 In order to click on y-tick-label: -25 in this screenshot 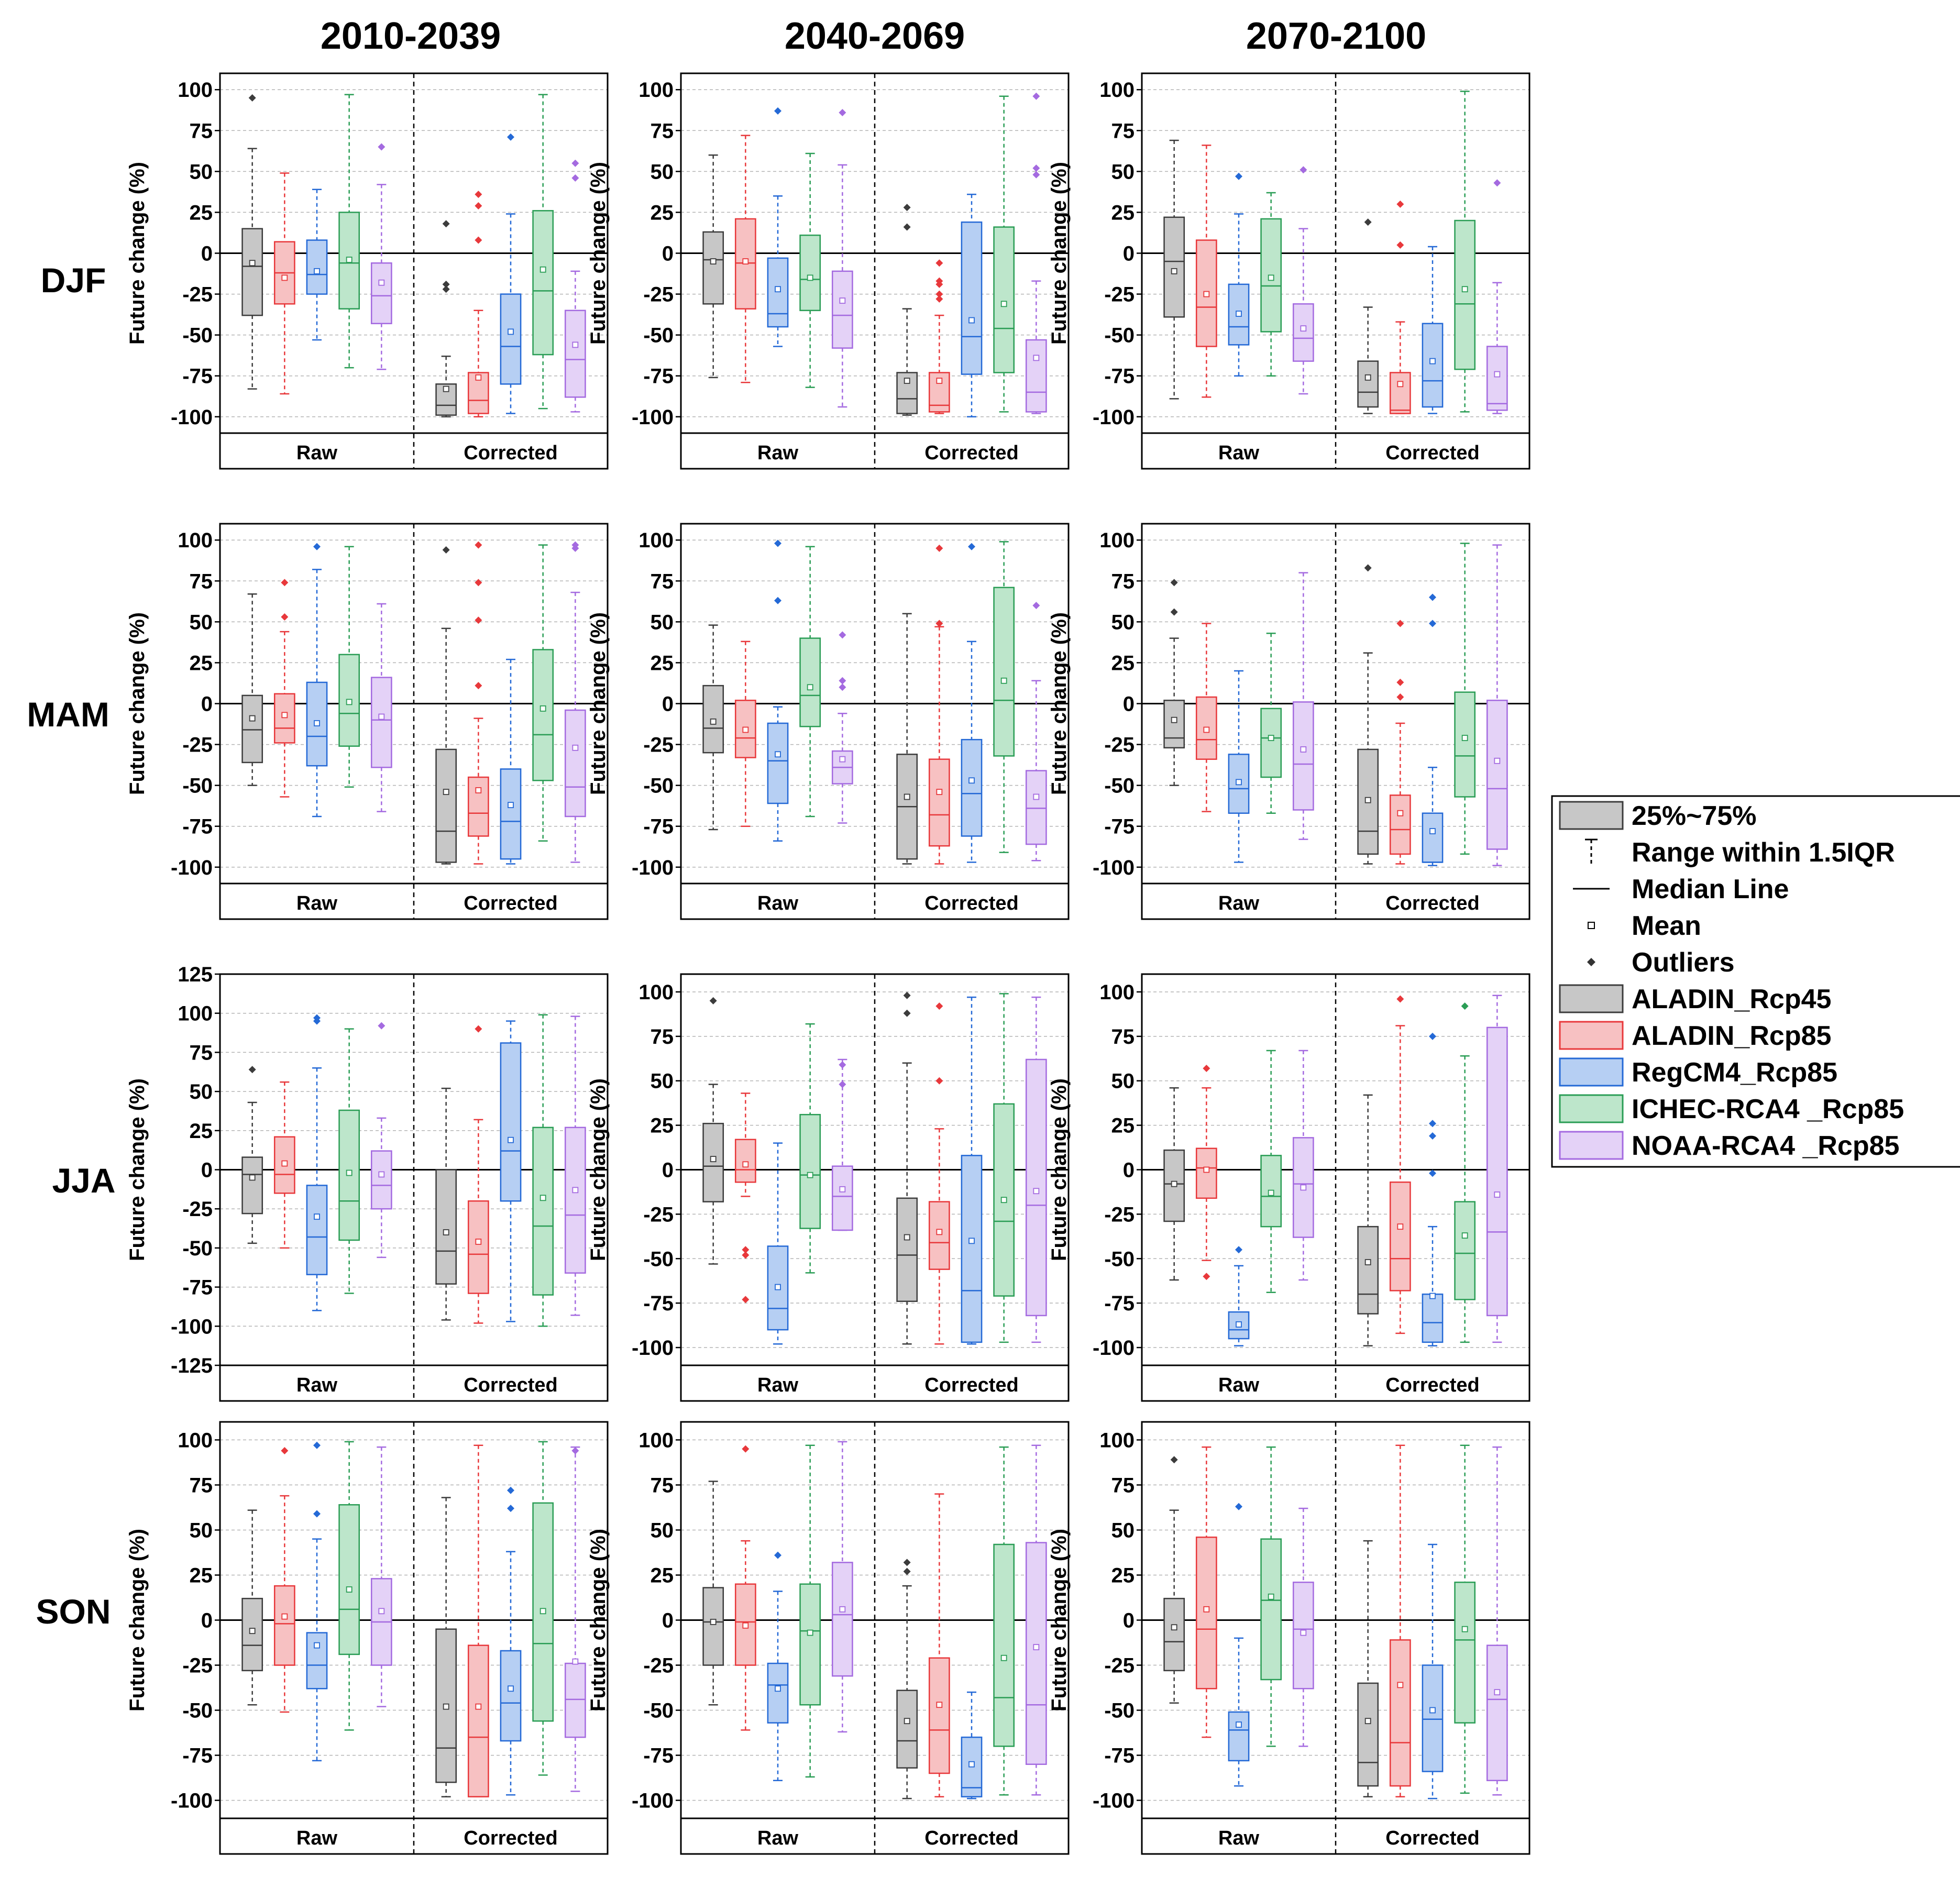, I will do `click(658, 1214)`.